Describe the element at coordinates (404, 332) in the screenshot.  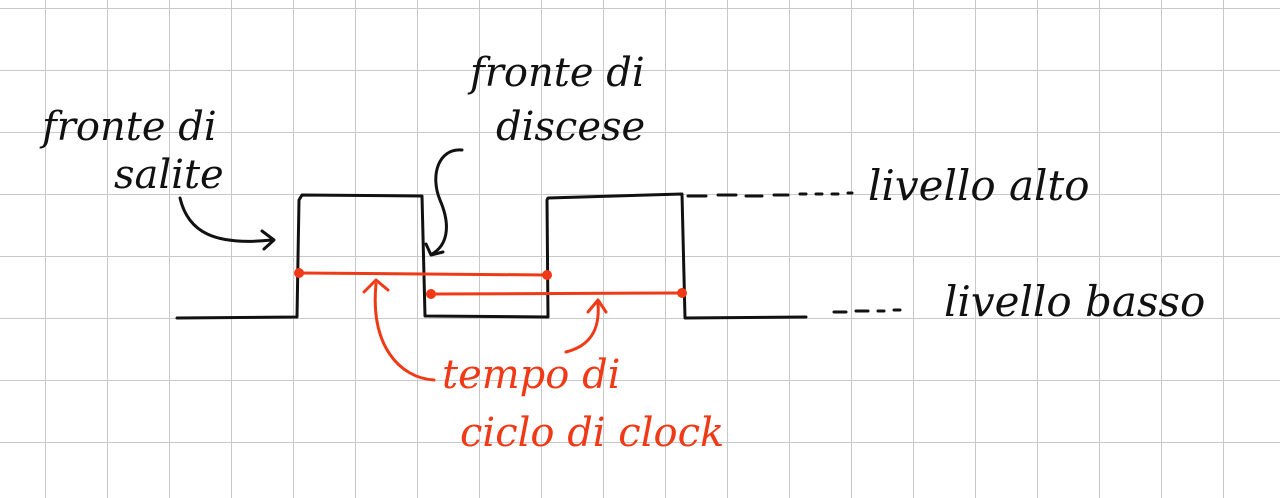
I see `period-arrow-left` at that location.